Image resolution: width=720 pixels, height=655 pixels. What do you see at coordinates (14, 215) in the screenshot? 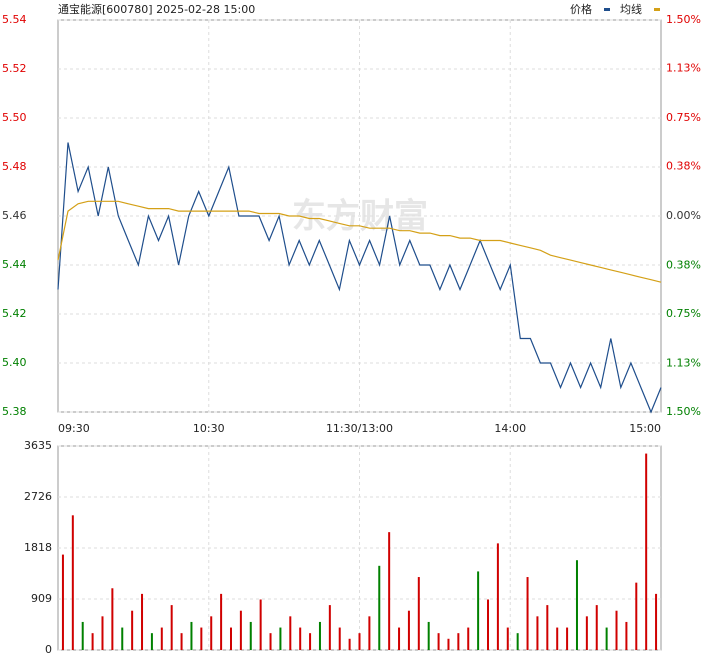
I see `y-tick-label: 5.46` at bounding box center [14, 215].